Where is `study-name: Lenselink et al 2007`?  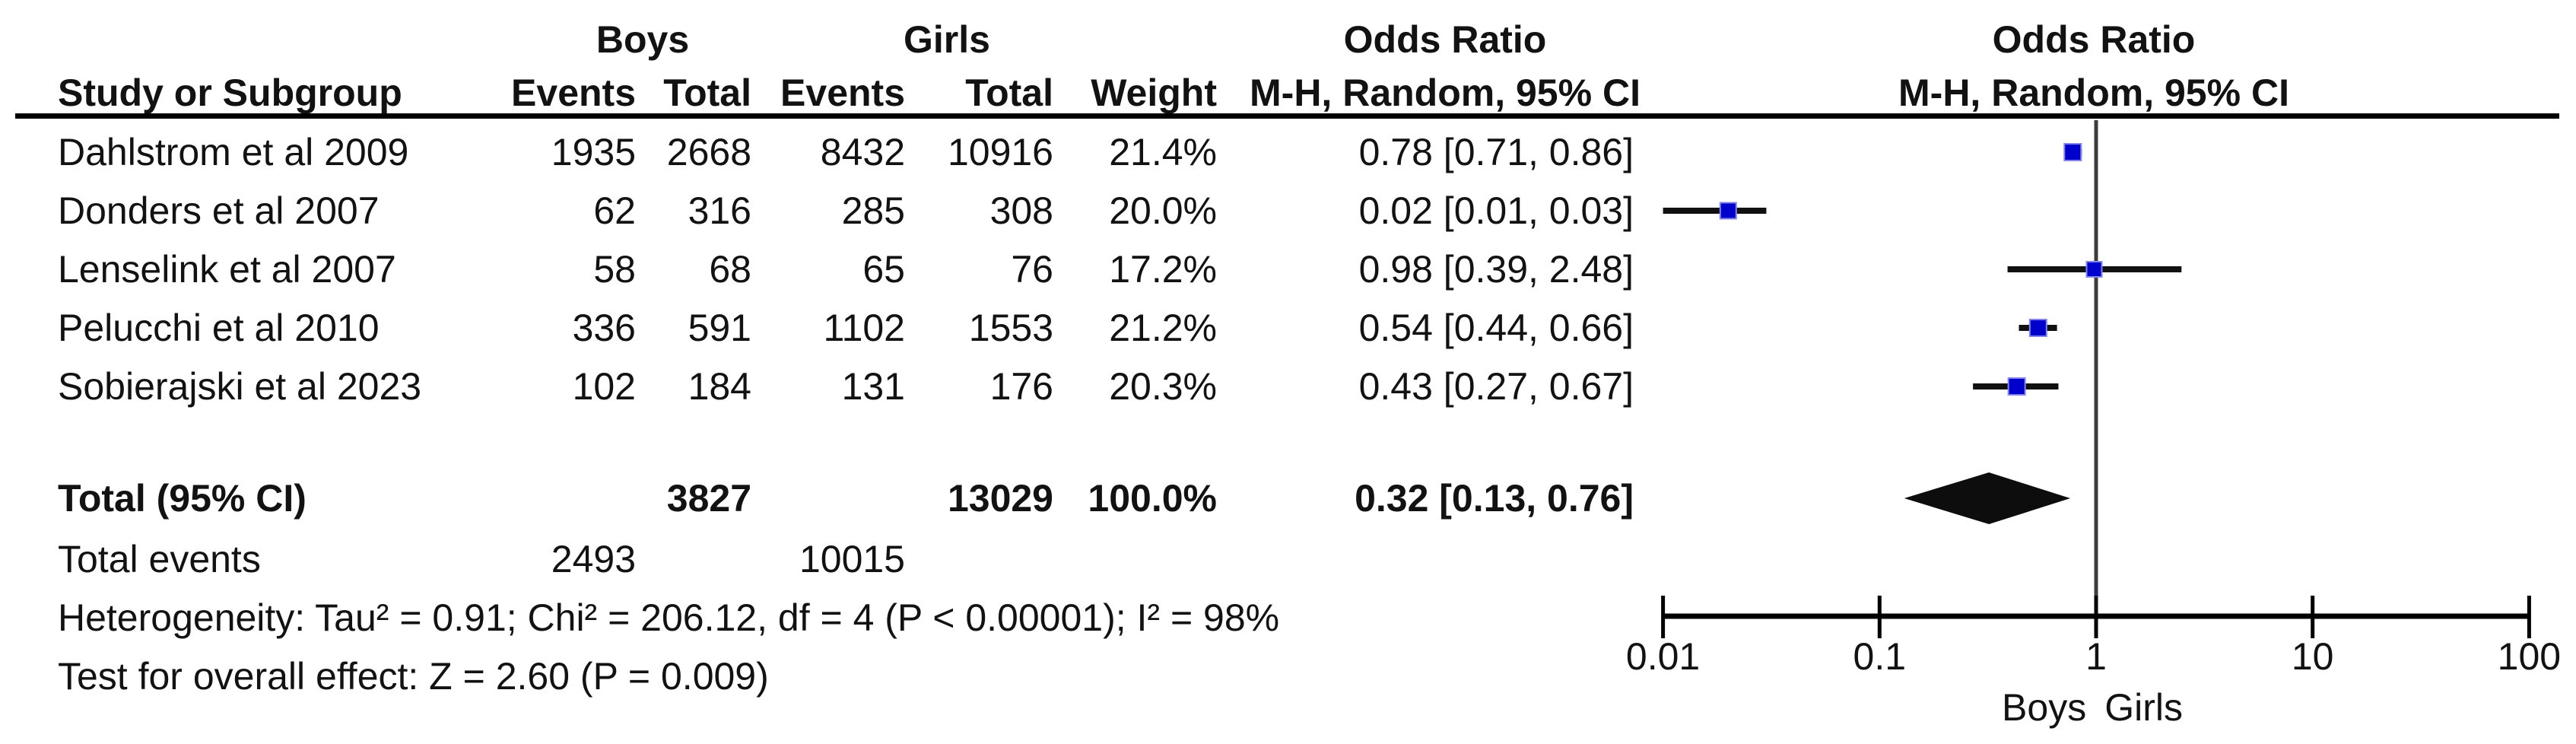 study-name: Lenselink et al 2007 is located at coordinates (227, 269).